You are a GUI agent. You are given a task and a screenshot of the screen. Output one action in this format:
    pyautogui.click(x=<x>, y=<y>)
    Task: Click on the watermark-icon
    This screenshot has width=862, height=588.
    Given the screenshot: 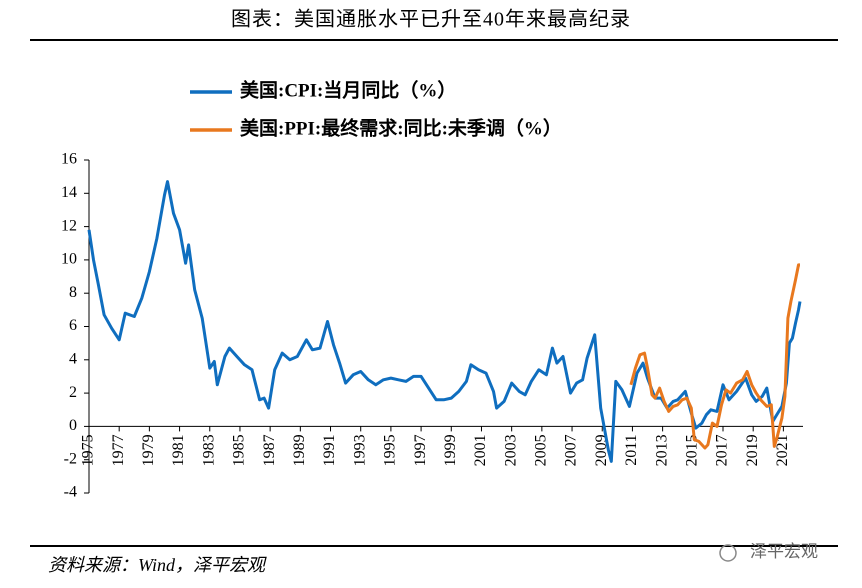 What is the action you would take?
    pyautogui.click(x=728, y=553)
    